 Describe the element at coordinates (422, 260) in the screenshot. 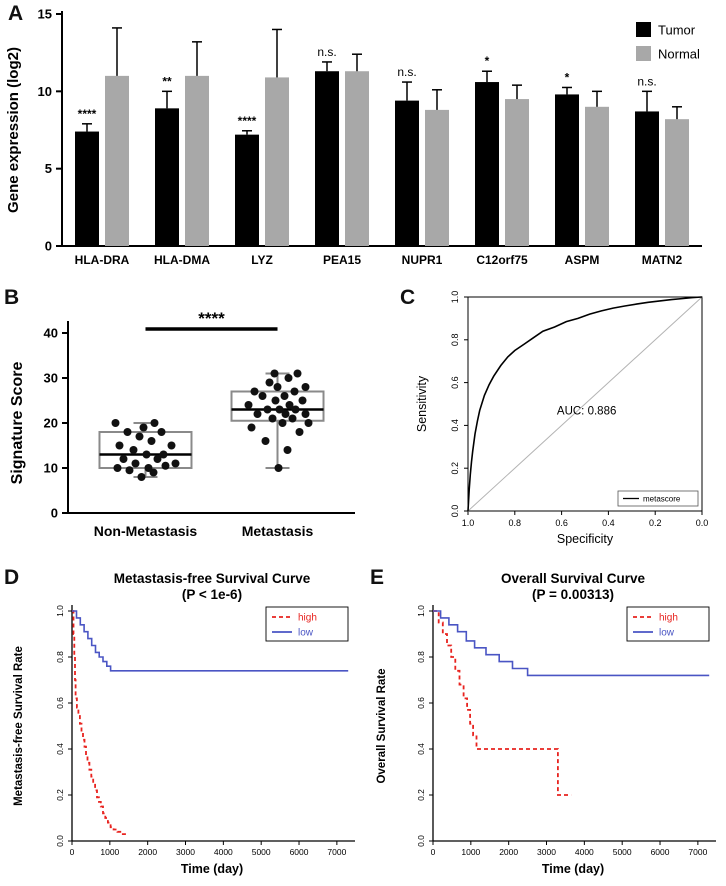

I see `svg-text: NUPR1` at that location.